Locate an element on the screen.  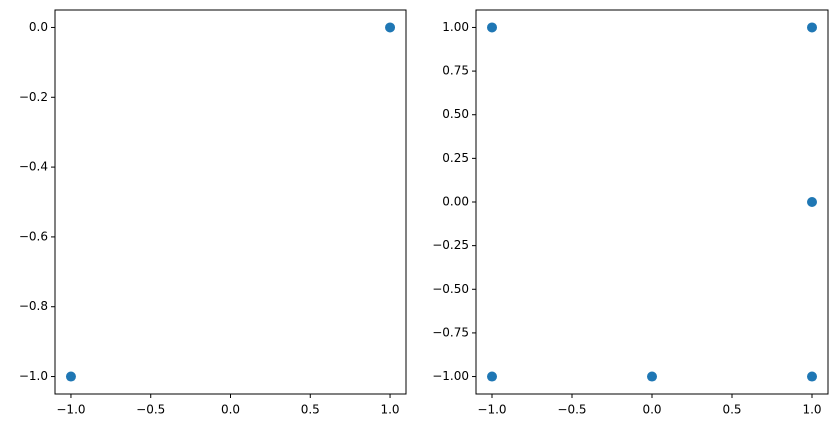
y-tick-label: 0.25 is located at coordinates (455, 158).